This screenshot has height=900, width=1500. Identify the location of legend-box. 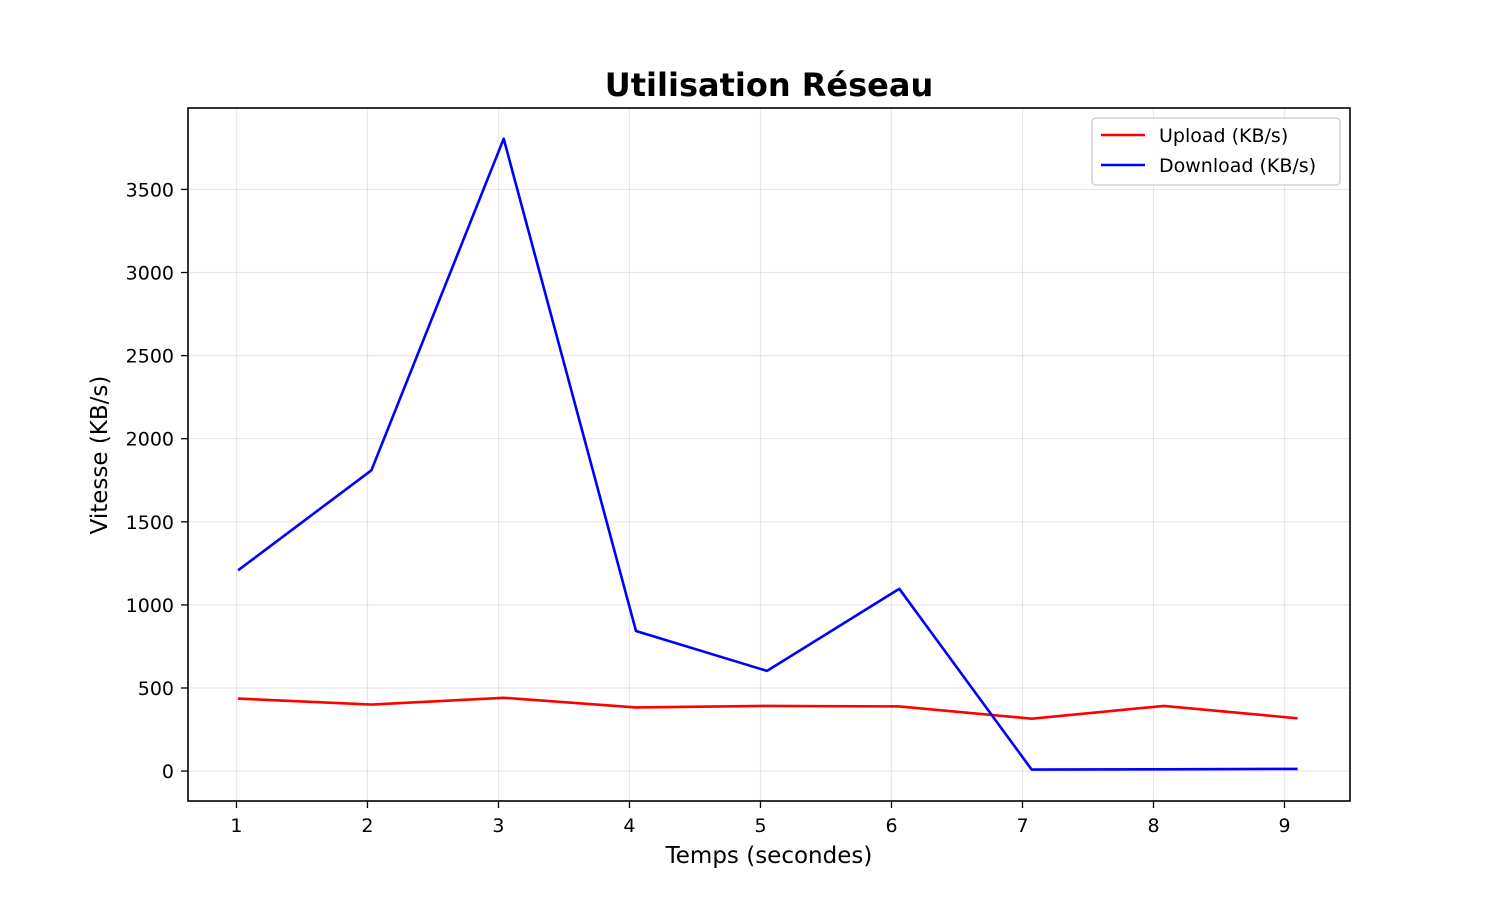
(1216, 151).